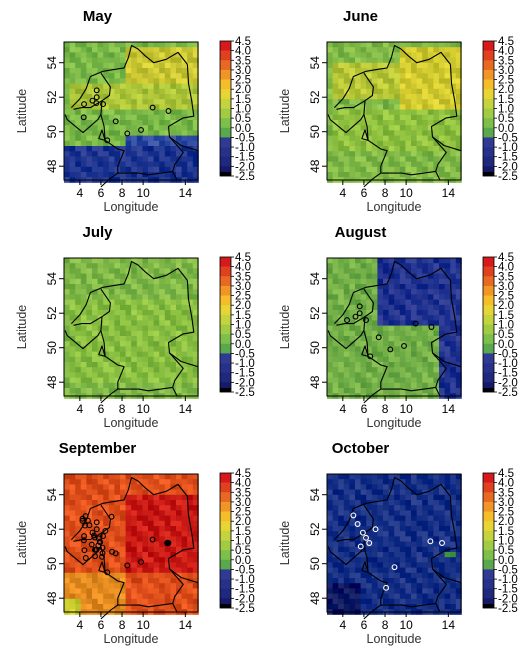  Describe the element at coordinates (315, 97) in the screenshot. I see `y-tick-label: 52` at that location.